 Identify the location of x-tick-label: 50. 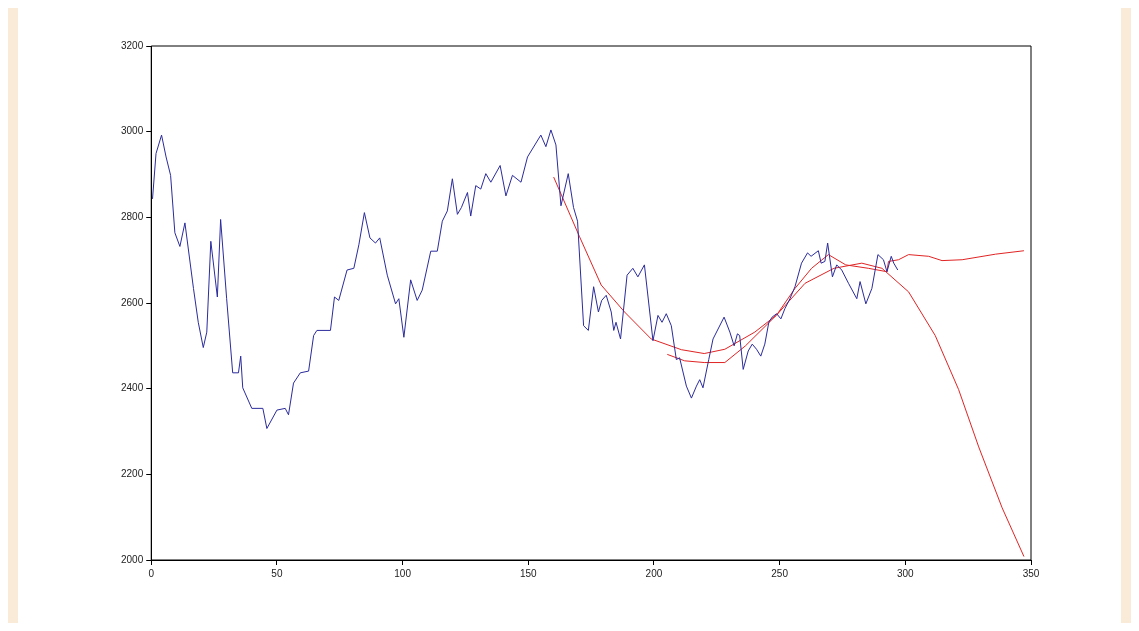
(277, 573).